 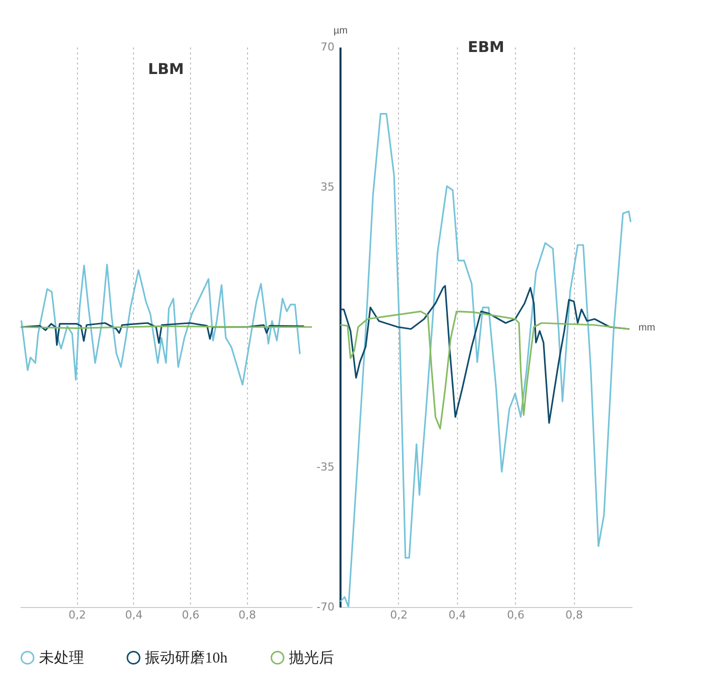 What do you see at coordinates (486, 47) in the screenshot?
I see `chart-title: EBM` at bounding box center [486, 47].